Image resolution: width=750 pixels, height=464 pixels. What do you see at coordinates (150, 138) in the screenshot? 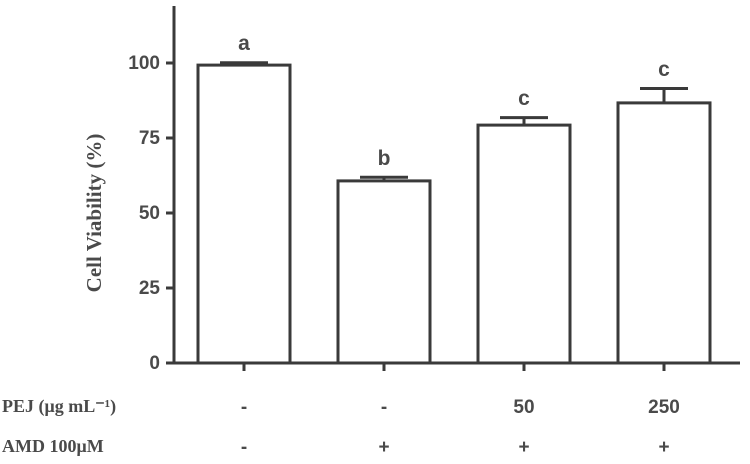
I see `y-tick-label: 75` at bounding box center [150, 138].